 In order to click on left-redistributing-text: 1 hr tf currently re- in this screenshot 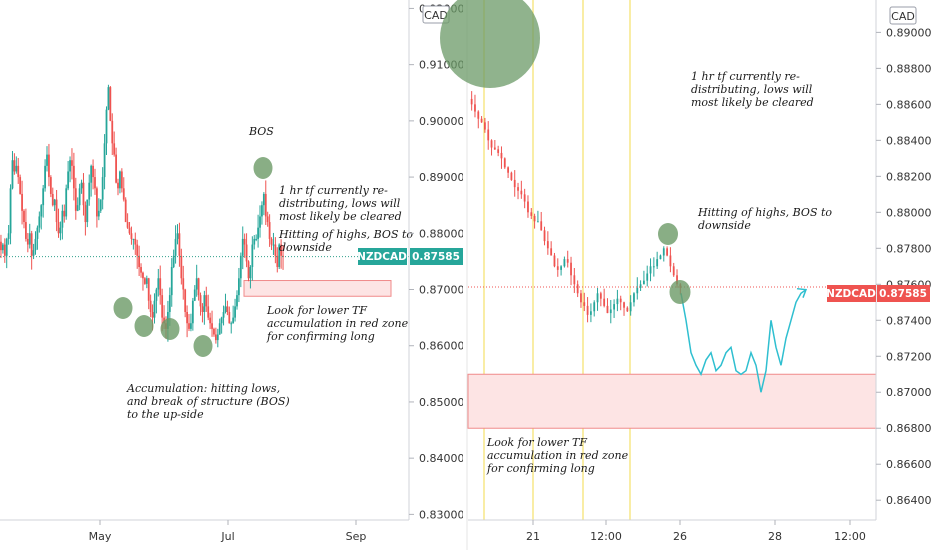, I will do `click(333, 190)`.